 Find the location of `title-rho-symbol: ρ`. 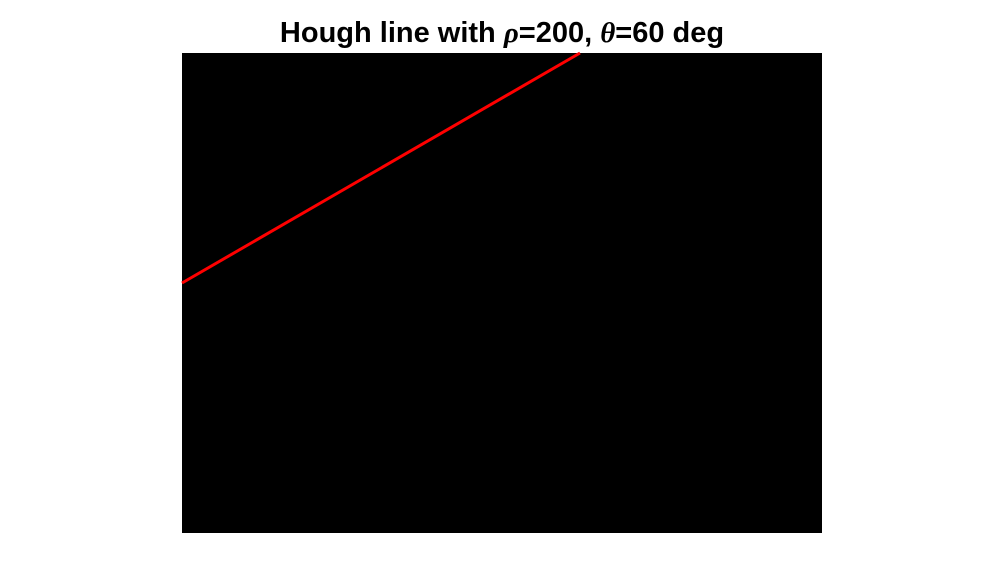

title-rho-symbol: ρ is located at coordinates (511, 33).